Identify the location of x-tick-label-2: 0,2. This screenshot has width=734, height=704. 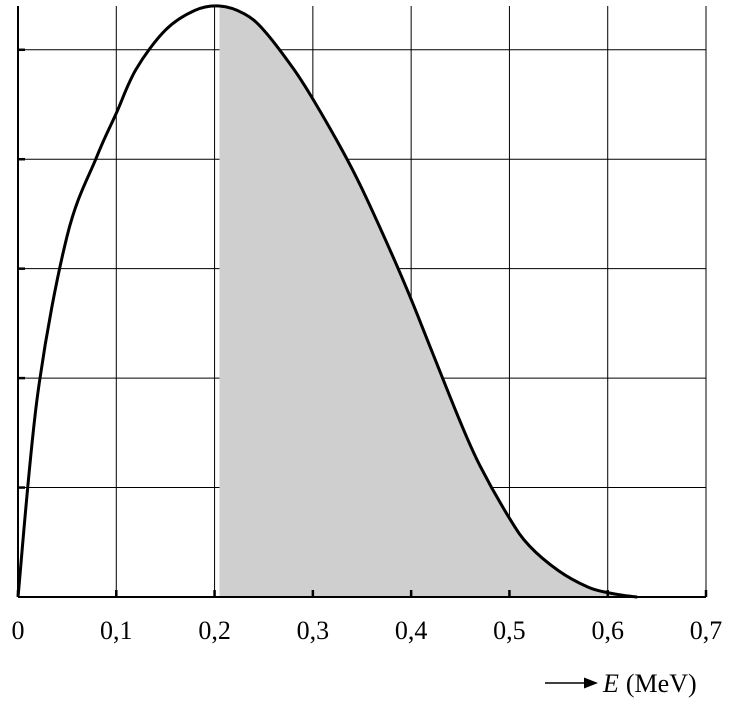
(214, 630).